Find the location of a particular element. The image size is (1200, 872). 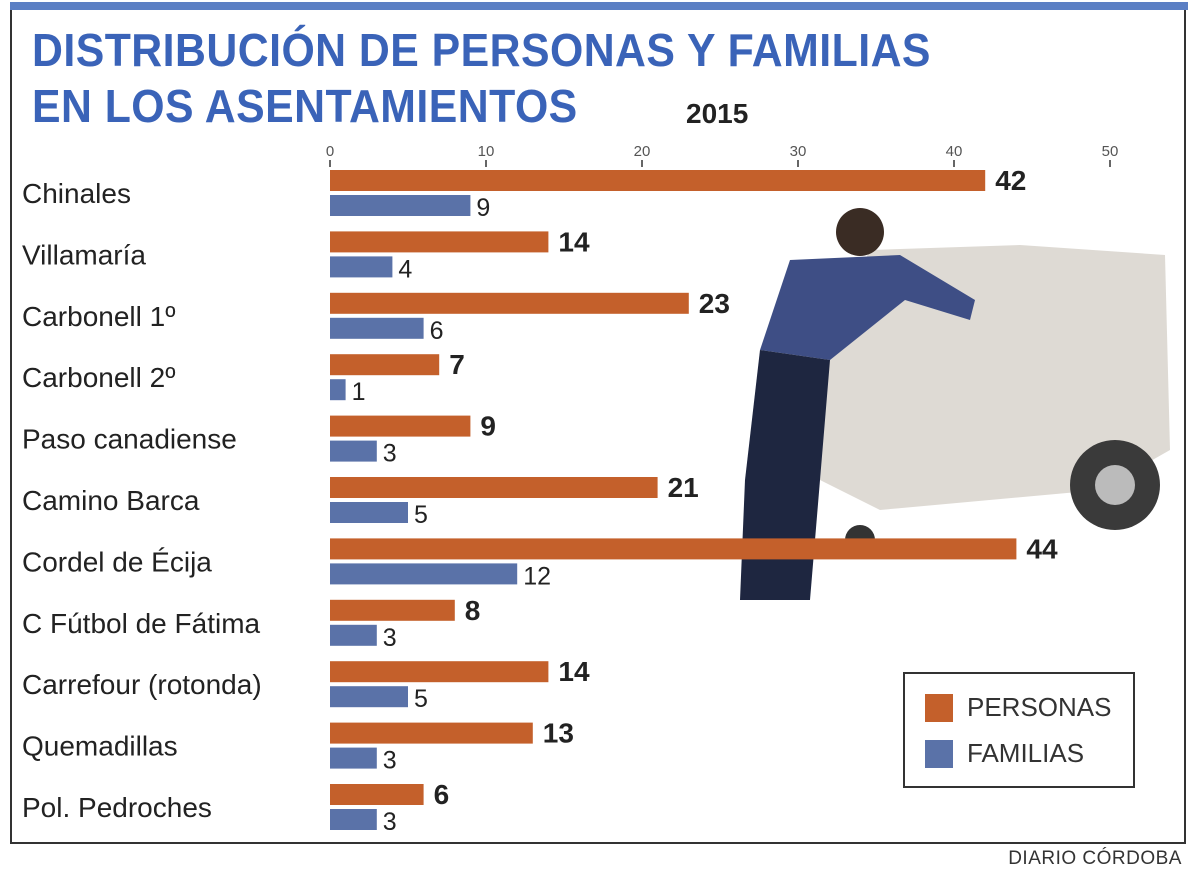

category-label: Villamaría is located at coordinates (84, 254).